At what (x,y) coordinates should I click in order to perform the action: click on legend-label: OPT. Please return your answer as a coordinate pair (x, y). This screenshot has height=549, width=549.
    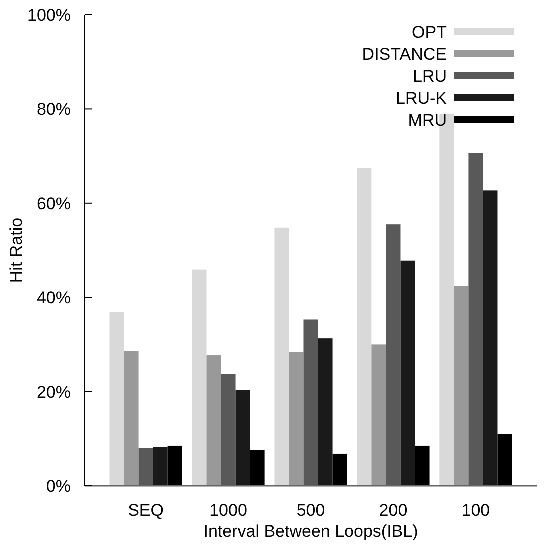
    Looking at the image, I should click on (429, 32).